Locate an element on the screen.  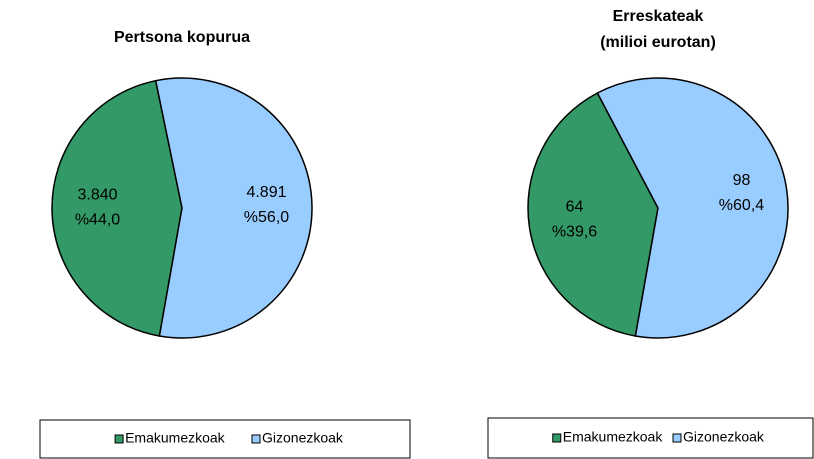
percent-label: %60,4 is located at coordinates (741, 205).